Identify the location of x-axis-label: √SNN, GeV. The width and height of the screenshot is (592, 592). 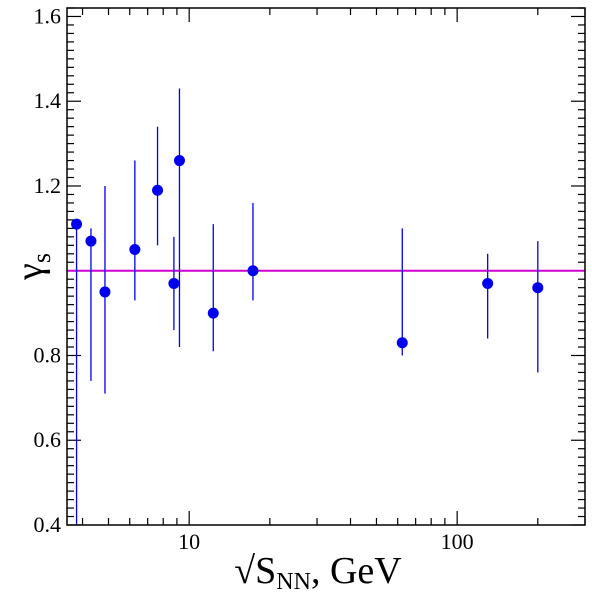
(318, 571).